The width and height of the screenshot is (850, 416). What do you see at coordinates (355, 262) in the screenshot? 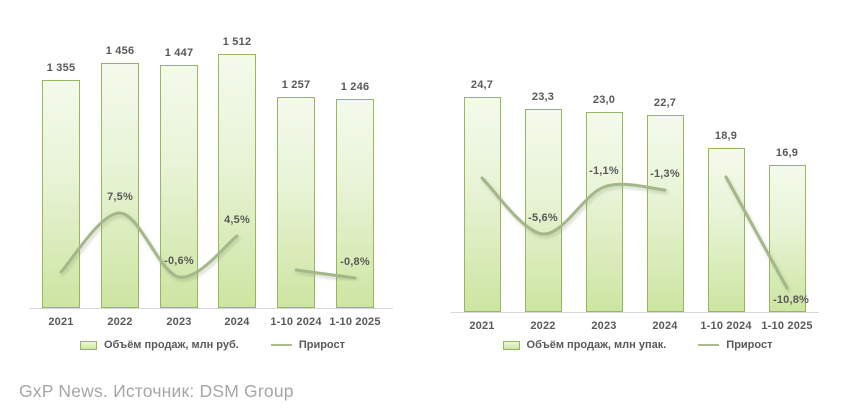
I see `growth-value-label: -0,8%` at bounding box center [355, 262].